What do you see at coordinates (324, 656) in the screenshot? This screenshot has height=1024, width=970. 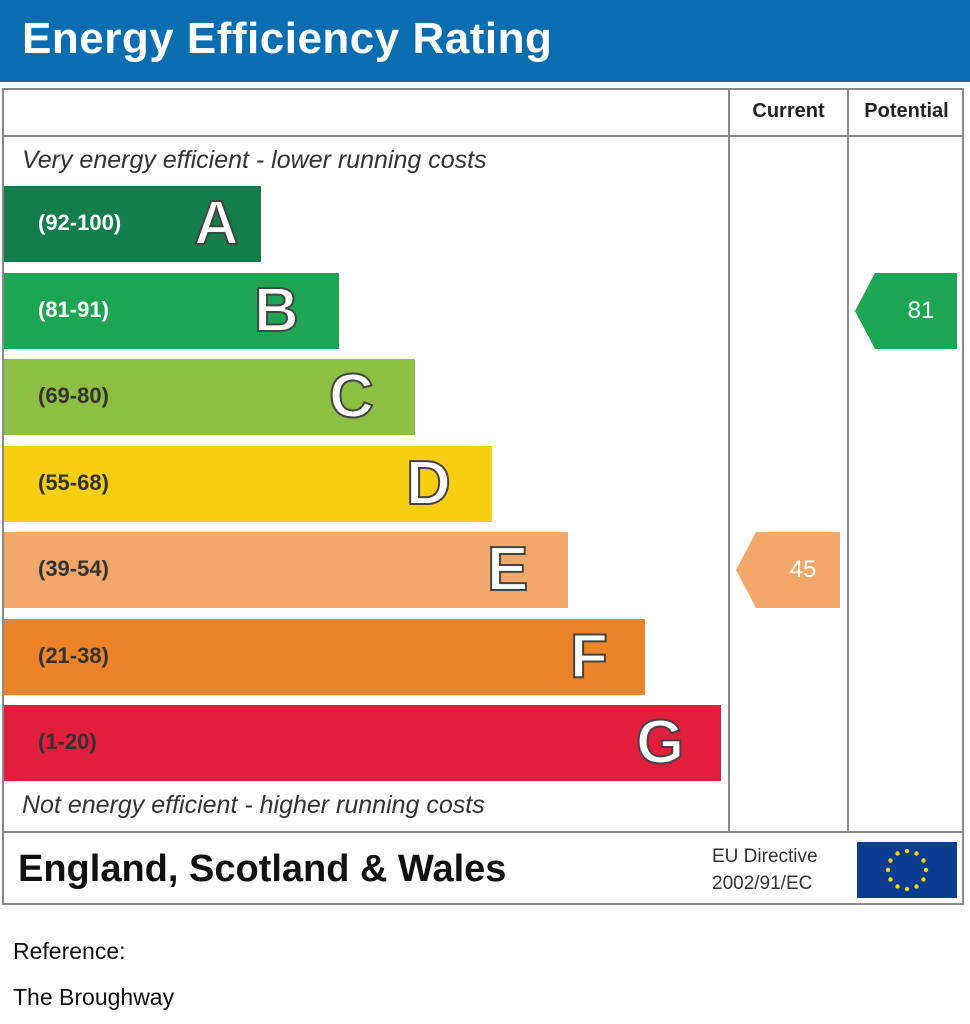 I see `band-f: (21-38) F` at bounding box center [324, 656].